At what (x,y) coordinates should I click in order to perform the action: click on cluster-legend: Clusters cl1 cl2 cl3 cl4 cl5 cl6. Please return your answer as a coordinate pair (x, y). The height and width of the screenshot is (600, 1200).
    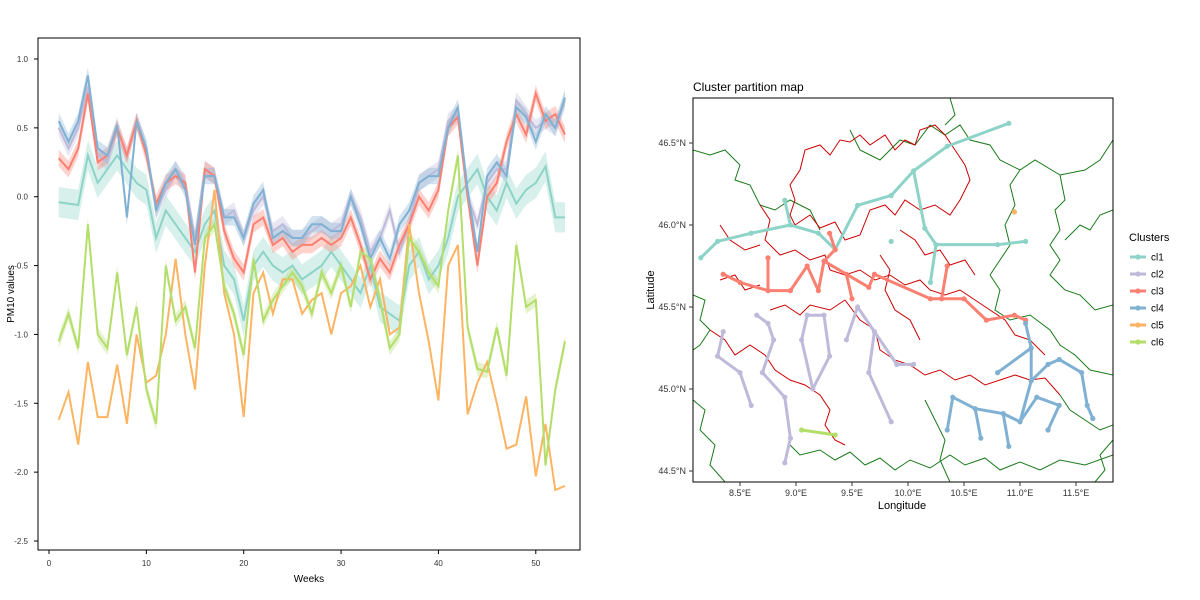
    Looking at the image, I should click on (1149, 290).